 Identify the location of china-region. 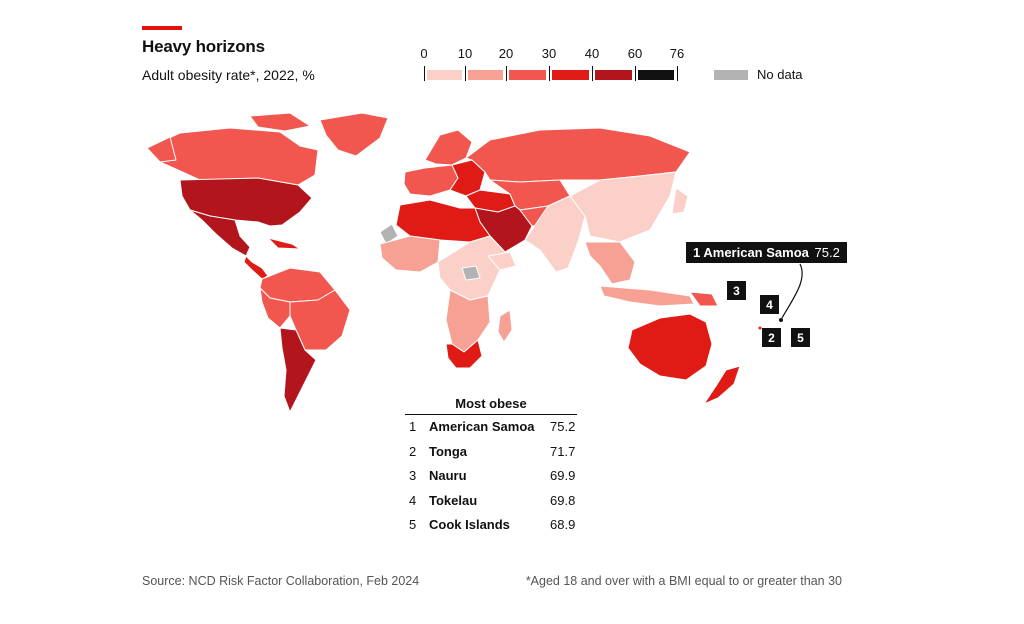
(623, 207).